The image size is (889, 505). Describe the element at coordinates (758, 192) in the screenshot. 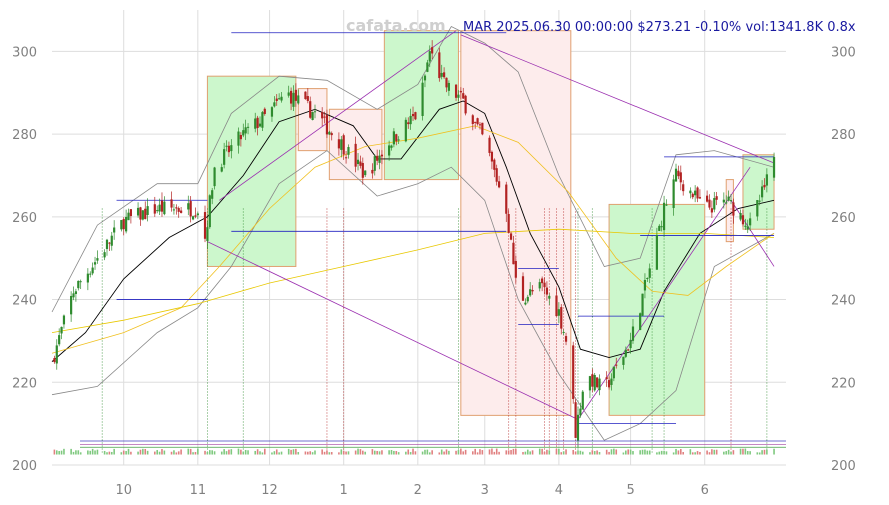

I see `up-range-box` at that location.